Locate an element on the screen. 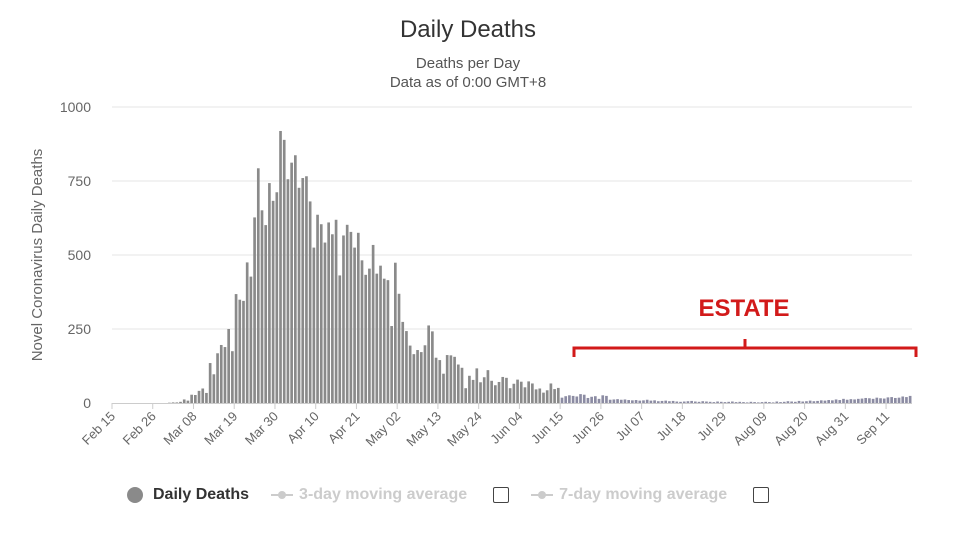 This screenshot has height=538, width=960. checkbox-3day-average is located at coordinates (501, 495).